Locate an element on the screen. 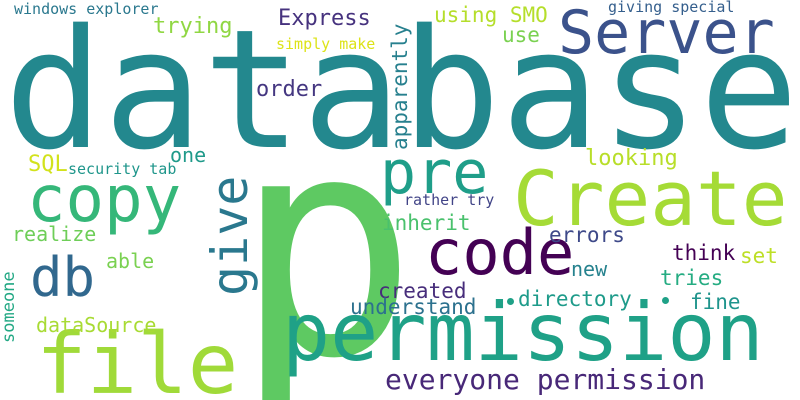  word-looking: looking is located at coordinates (631, 158).